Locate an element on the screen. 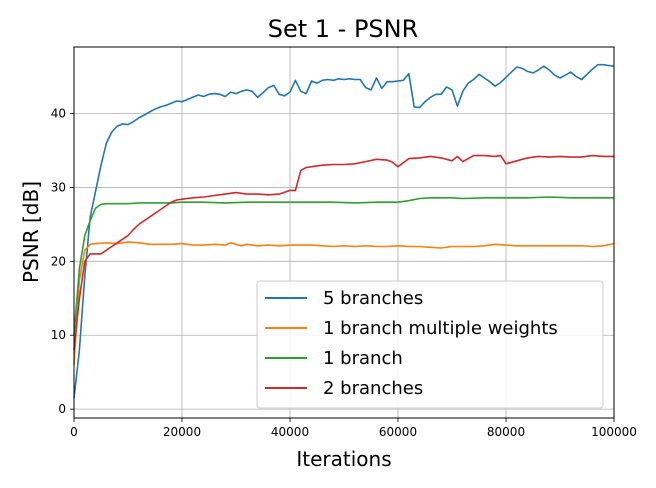 This screenshot has width=656, height=488. y-tick-label: 10 is located at coordinates (58, 335).